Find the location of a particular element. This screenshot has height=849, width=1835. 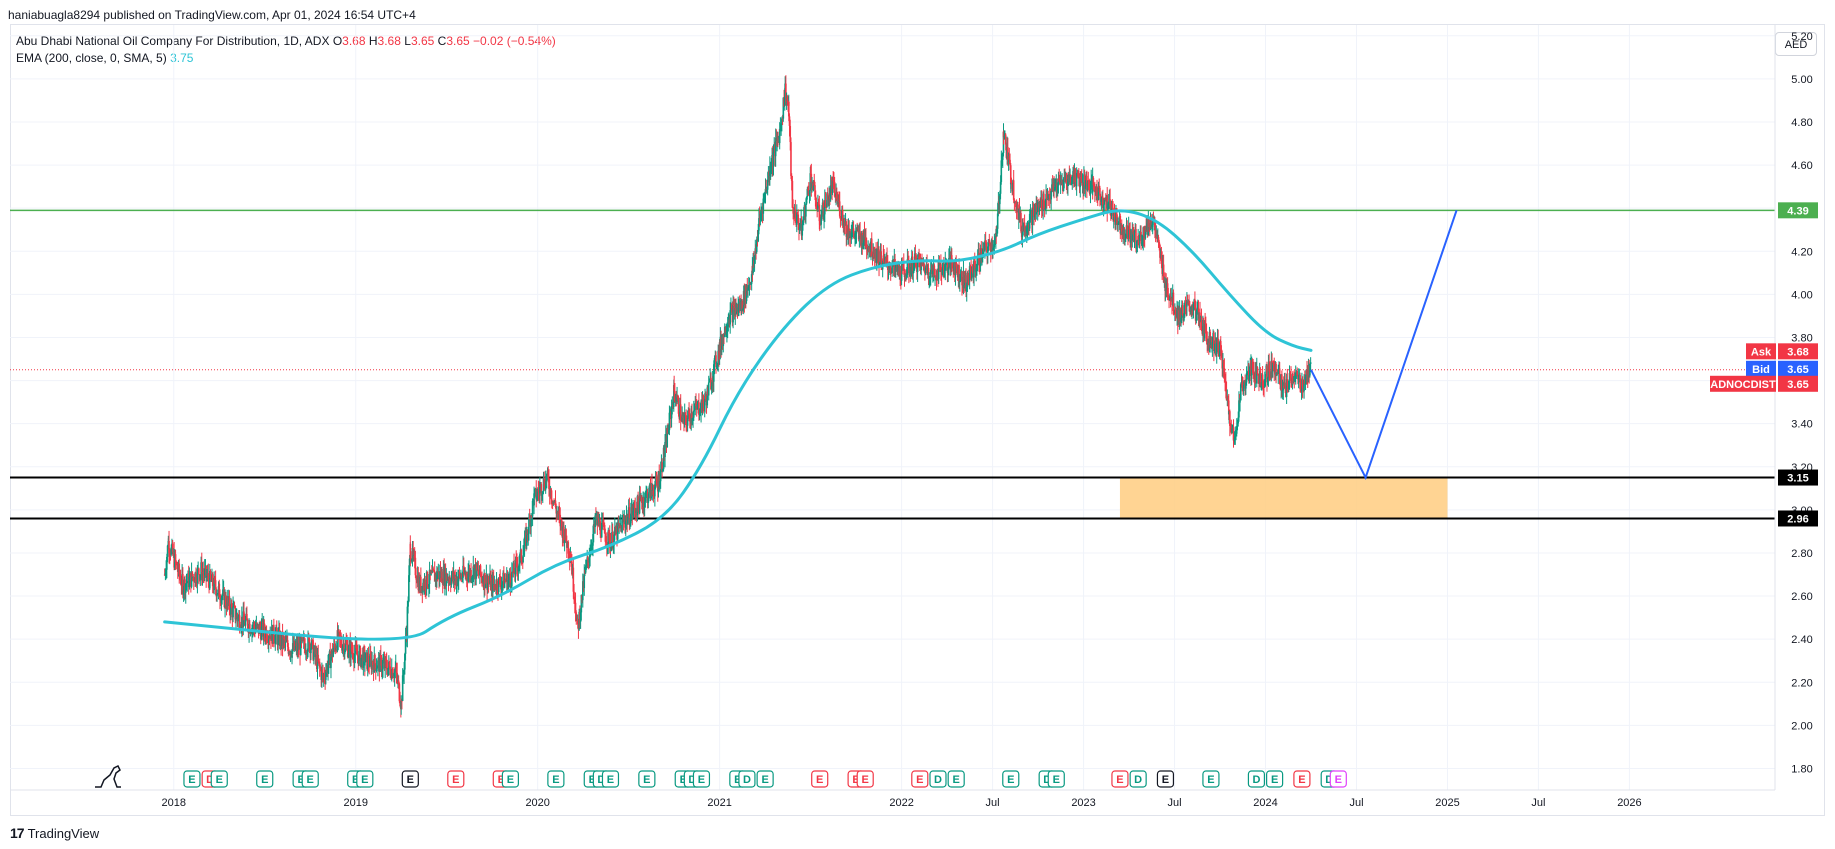

low-label: L is located at coordinates (407, 41).